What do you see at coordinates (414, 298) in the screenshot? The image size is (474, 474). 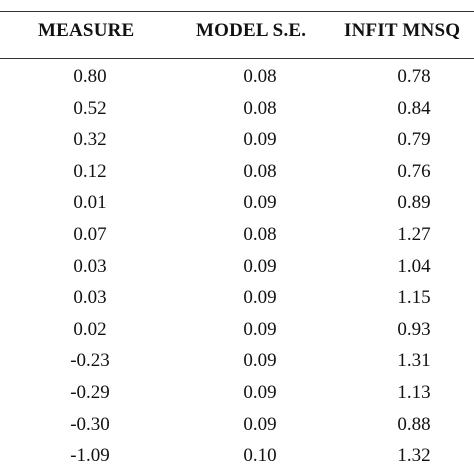 I see `cell-infit-mnsq: 1.15` at bounding box center [414, 298].